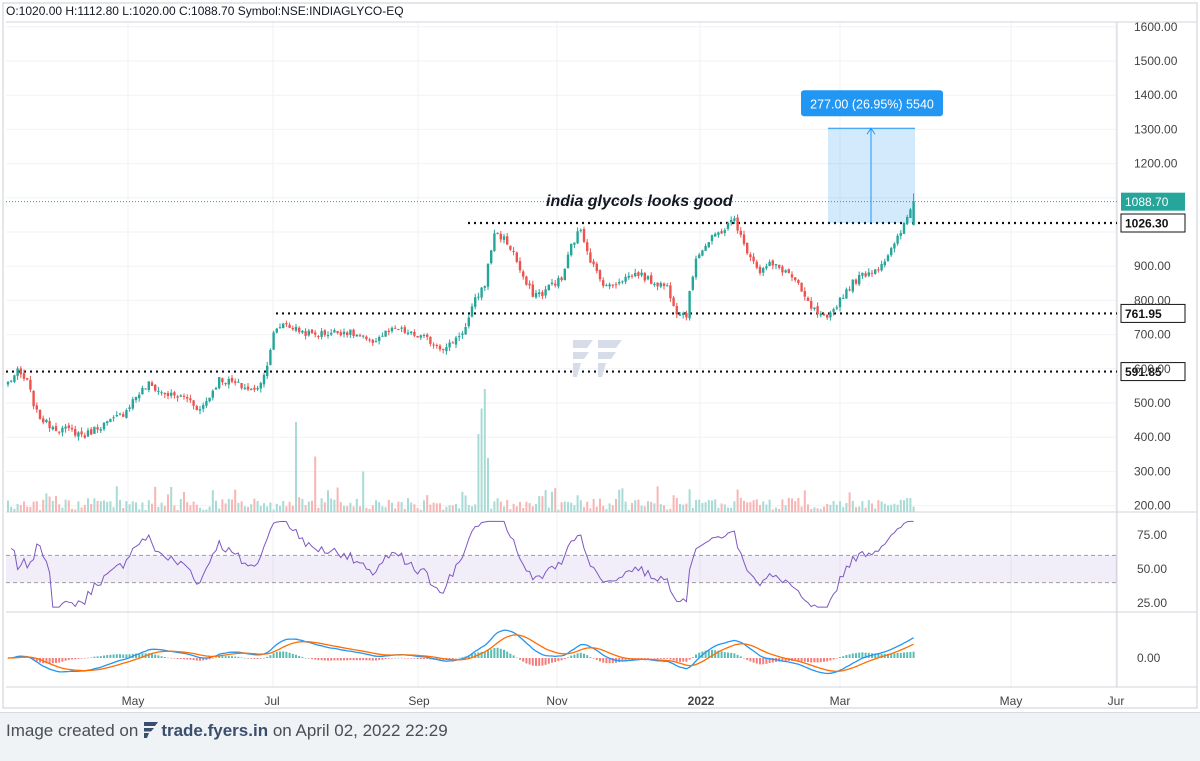 The width and height of the screenshot is (1200, 761). I want to click on footer-brand-link: trade.fyers.in, so click(215, 730).